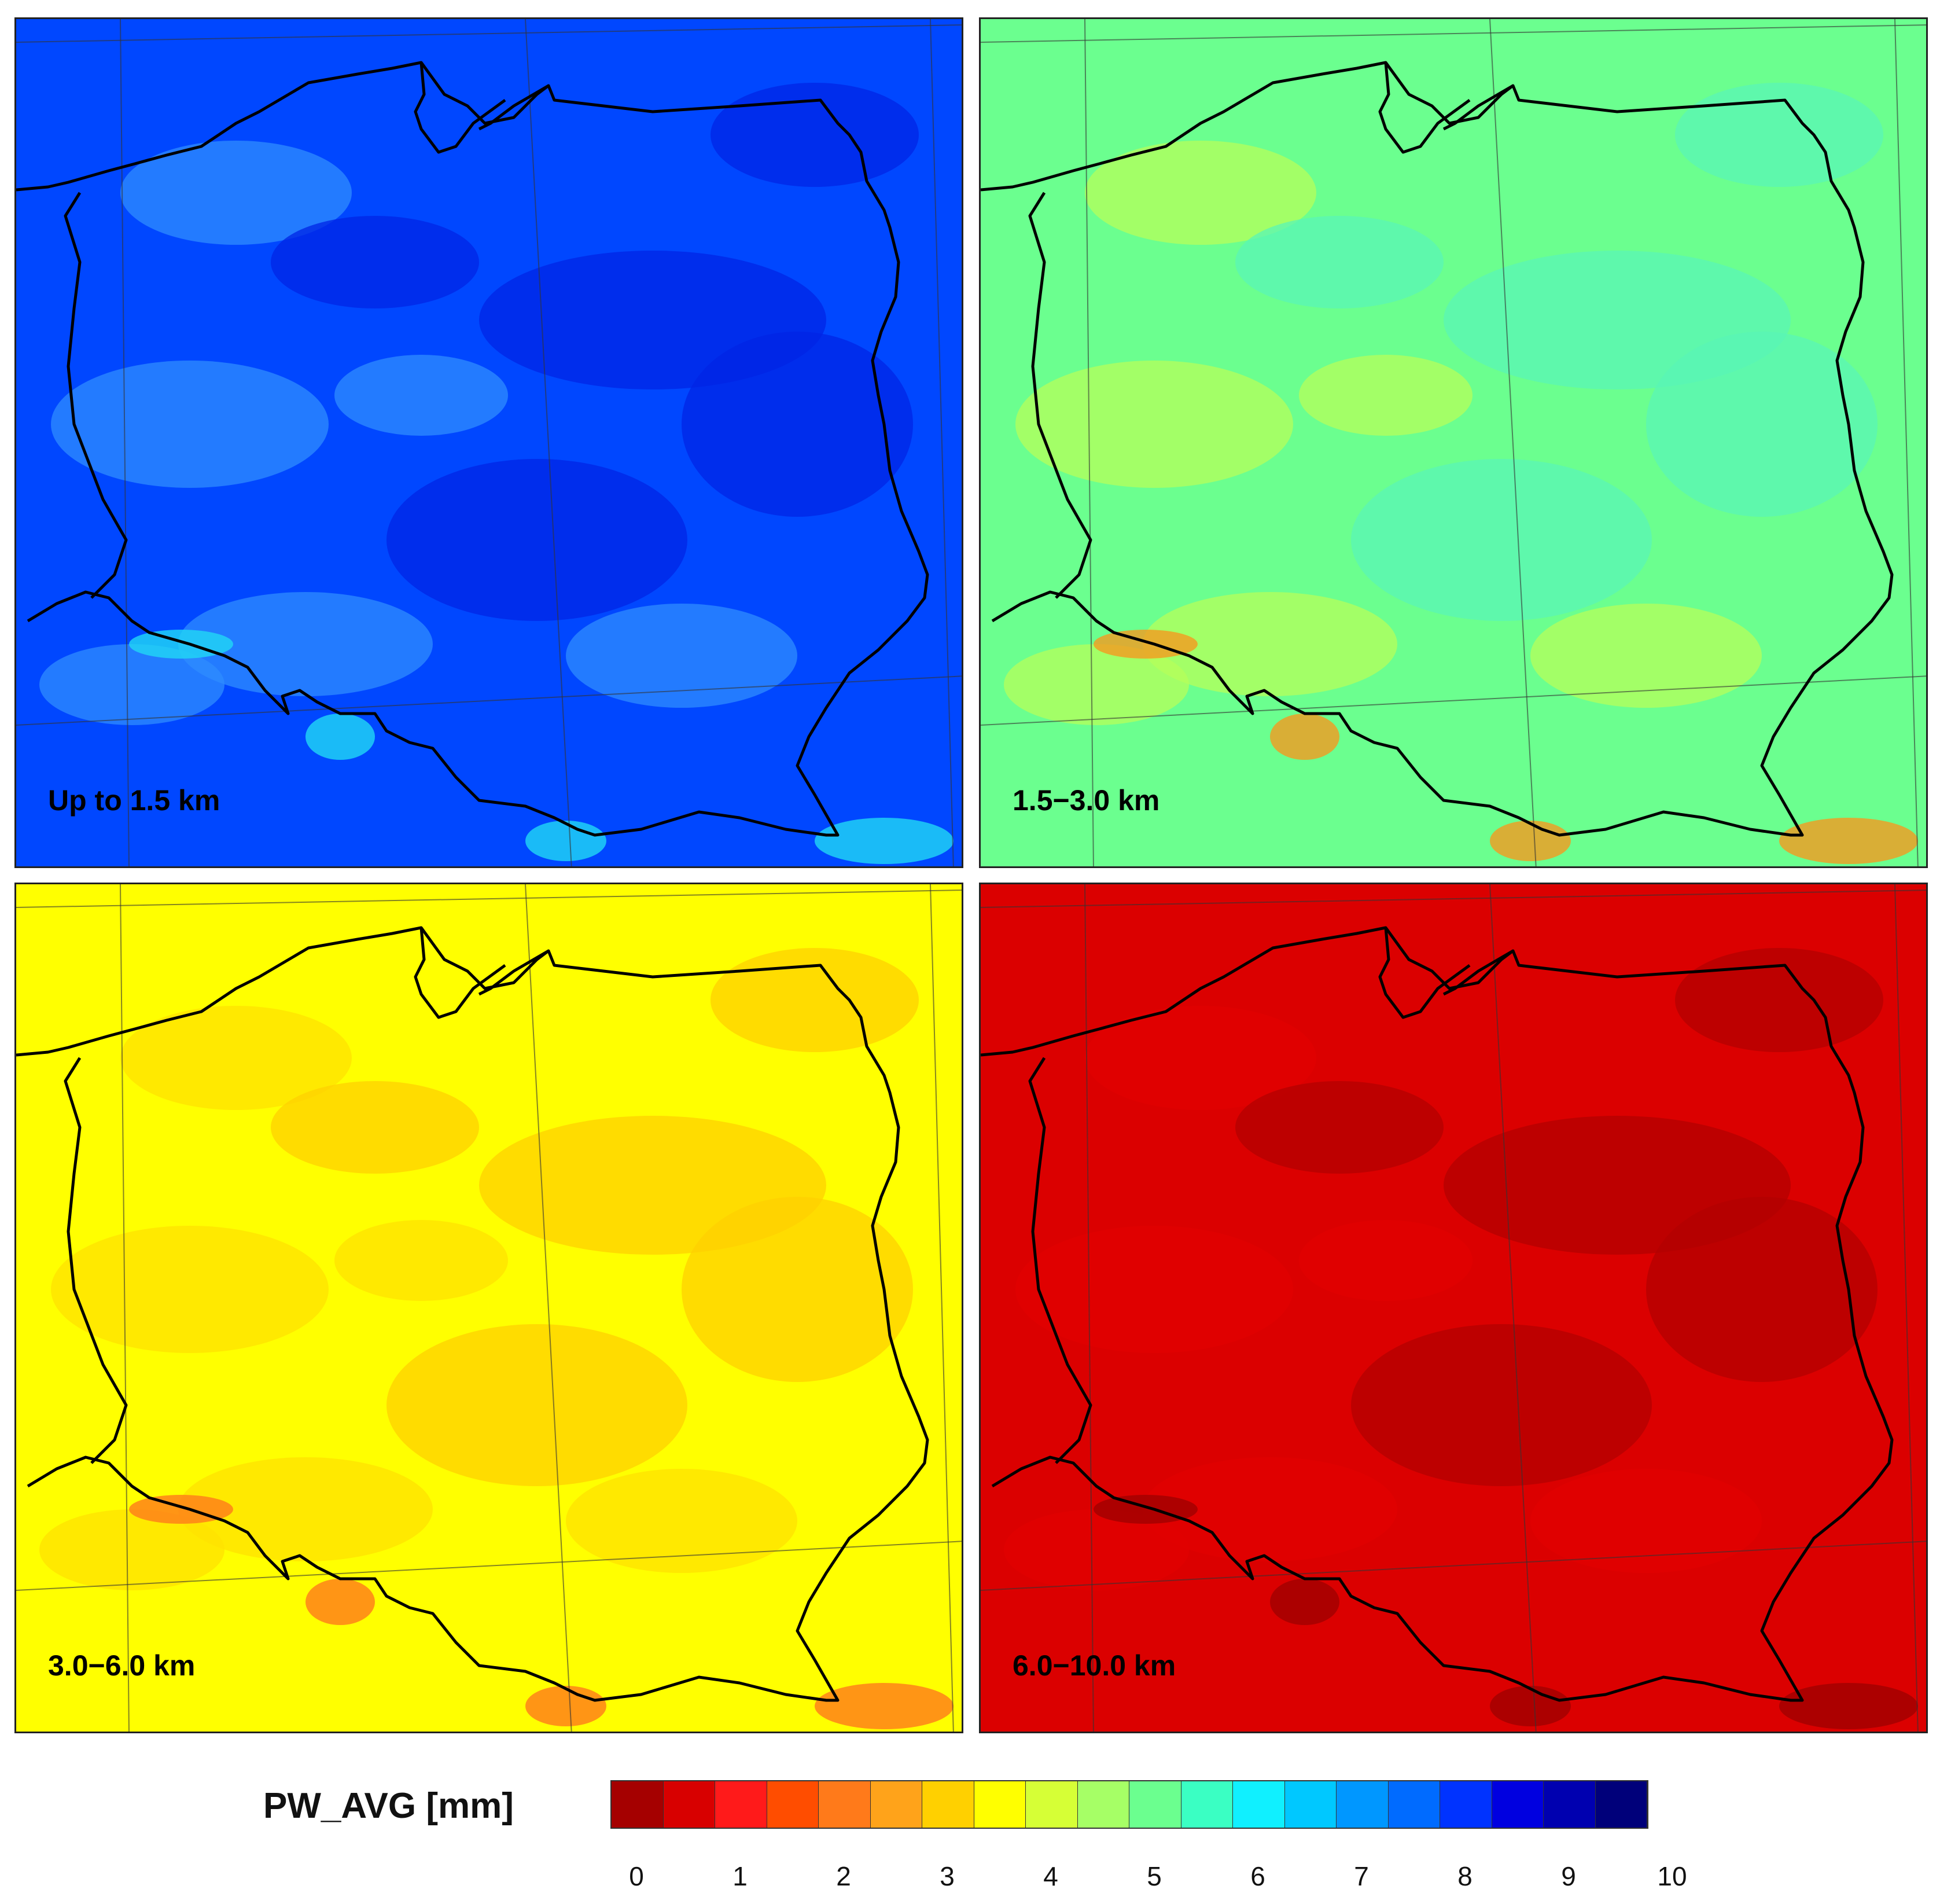 The image size is (1940, 1904). I want to click on panel-label: Up to 1.5 km, so click(134, 800).